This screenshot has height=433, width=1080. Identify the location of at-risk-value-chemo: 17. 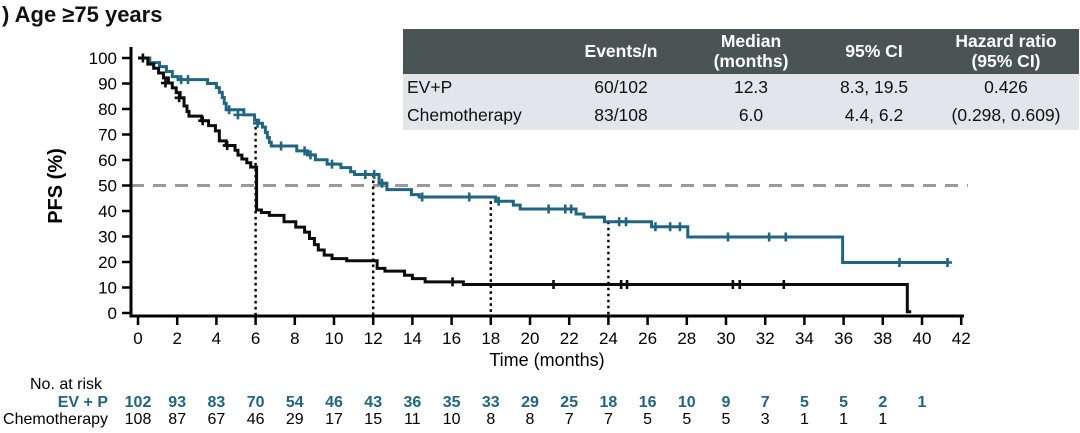
(334, 419).